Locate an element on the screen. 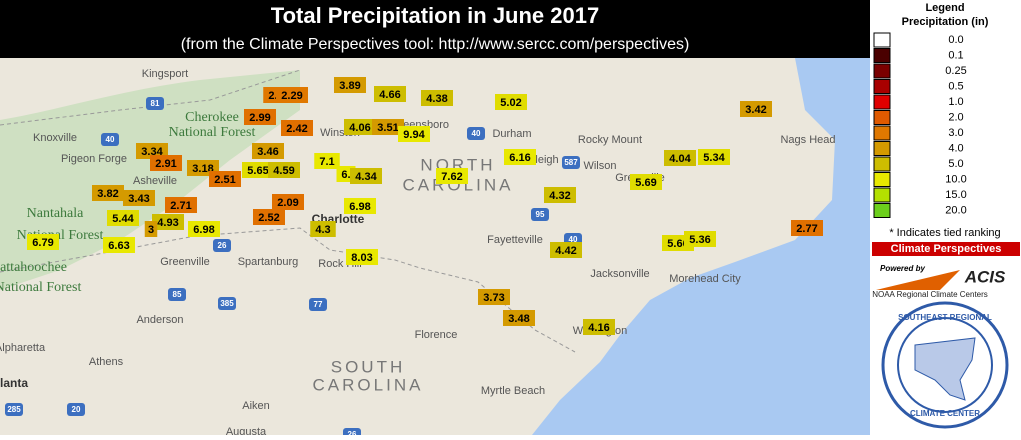  legend-label: 0.5 is located at coordinates (955, 86).